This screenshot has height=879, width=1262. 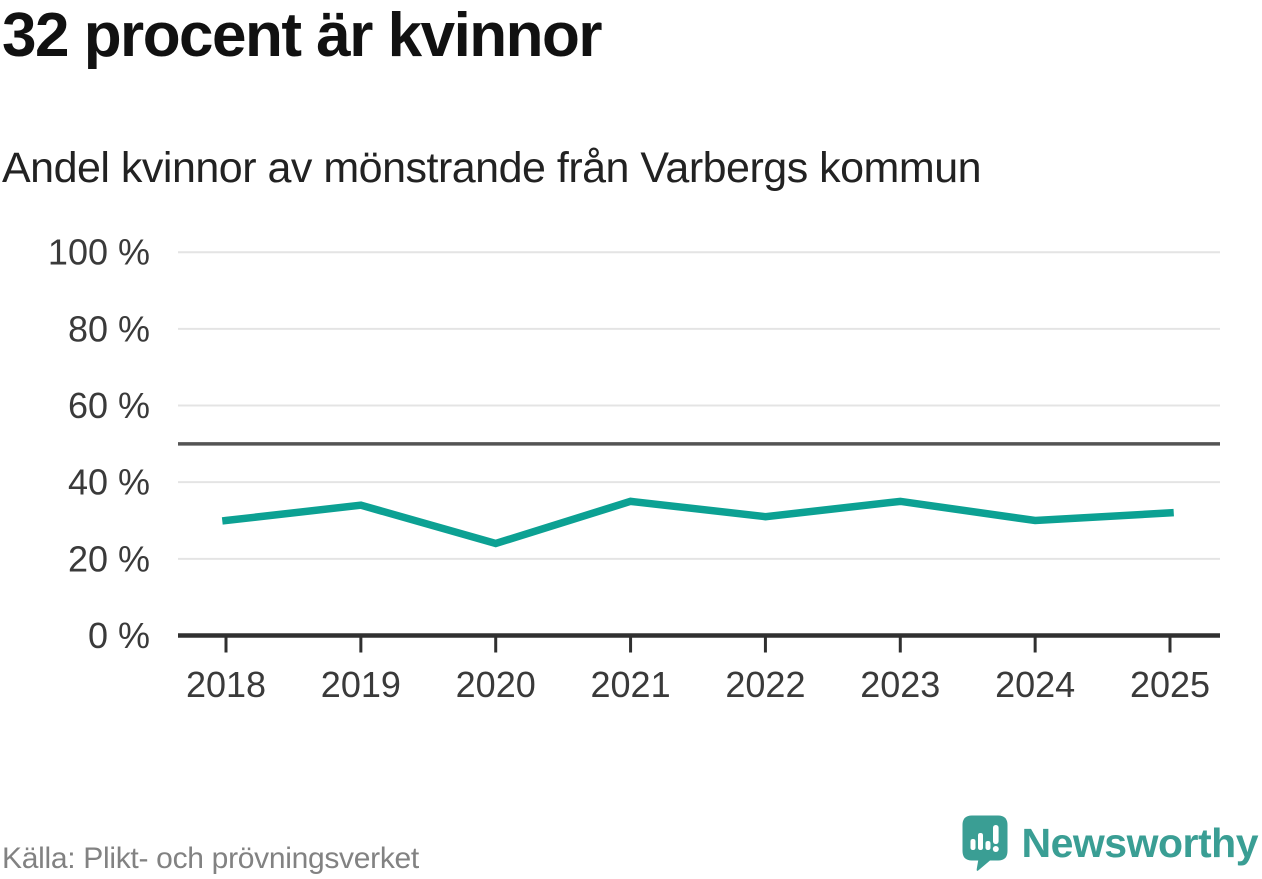 I want to click on source-credit: Källa: Plikt- och prövningsverket, so click(x=210, y=858).